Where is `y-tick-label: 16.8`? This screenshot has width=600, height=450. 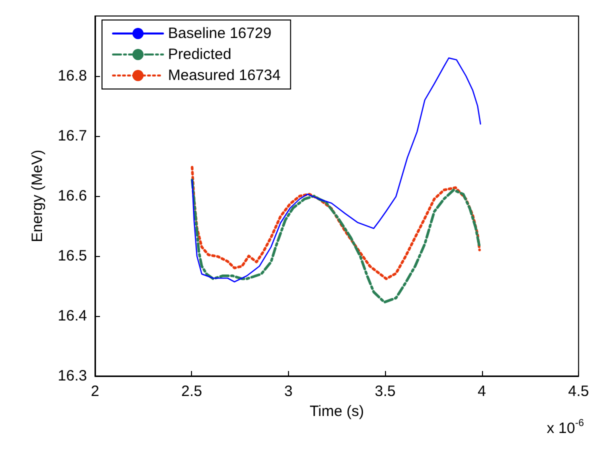 y-tick-label: 16.8 is located at coordinates (72, 76).